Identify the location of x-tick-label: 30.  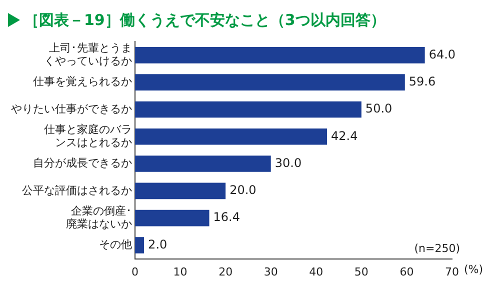
(271, 271).